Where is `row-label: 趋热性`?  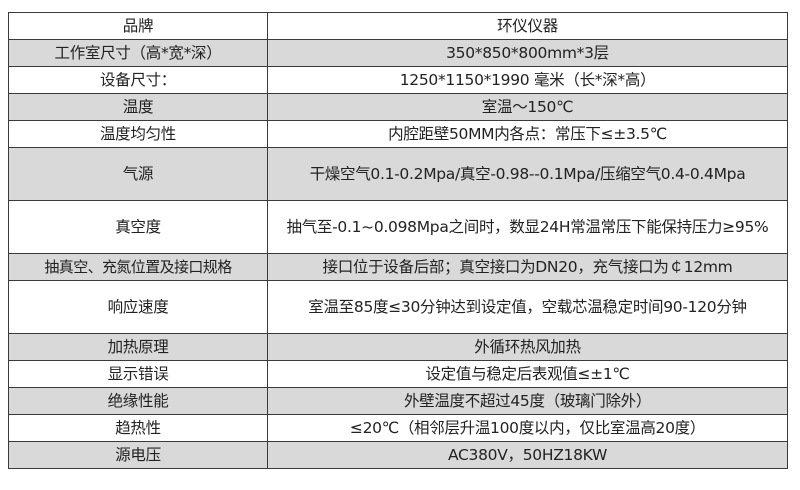
row-label: 趋热性 is located at coordinates (138, 428).